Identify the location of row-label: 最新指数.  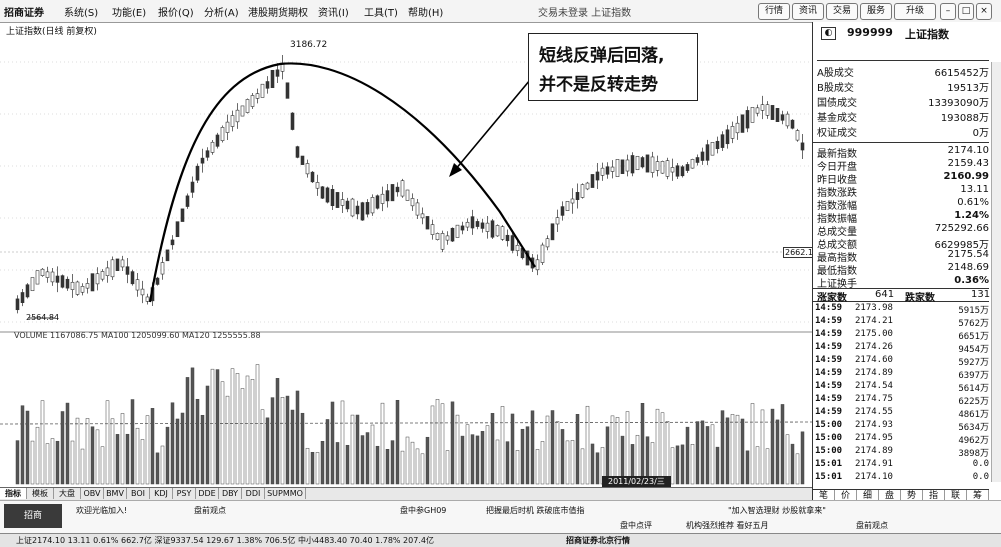
(837, 154).